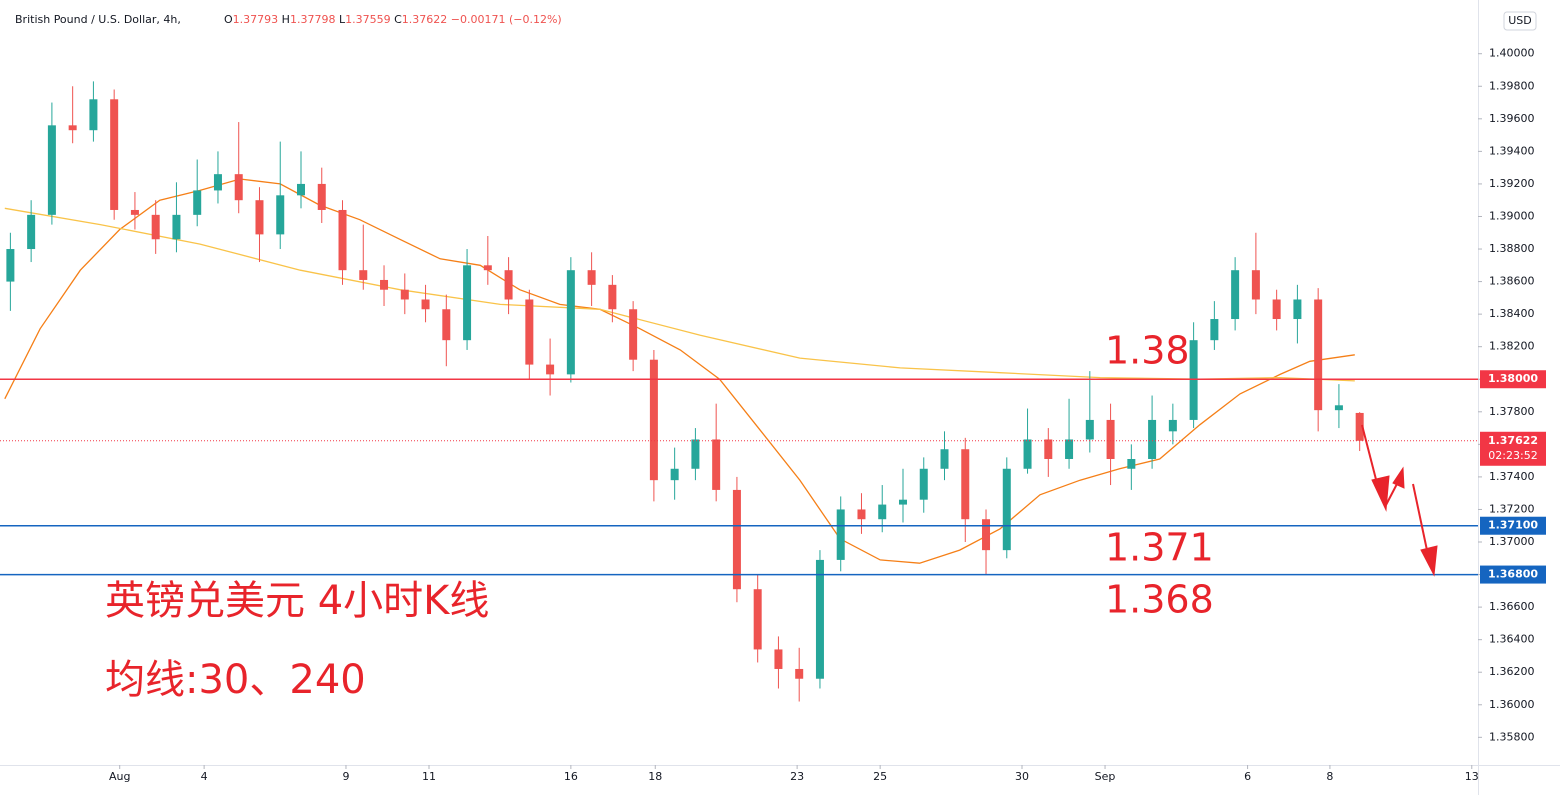 The width and height of the screenshot is (1560, 799). Describe the element at coordinates (286, 19) in the screenshot. I see `ohlc-prefix: H` at that location.